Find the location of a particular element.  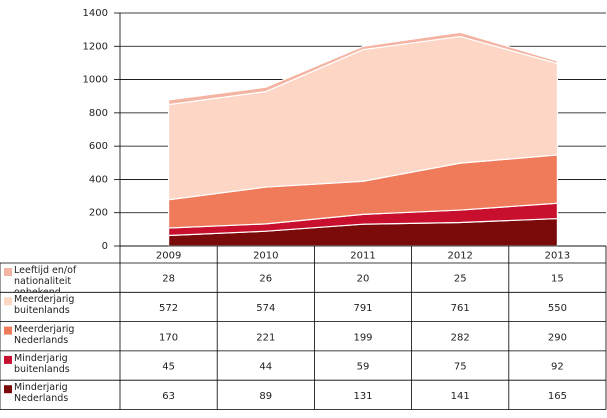

legend-label-box: Meerderjarig buitenlands is located at coordinates (44, 305).